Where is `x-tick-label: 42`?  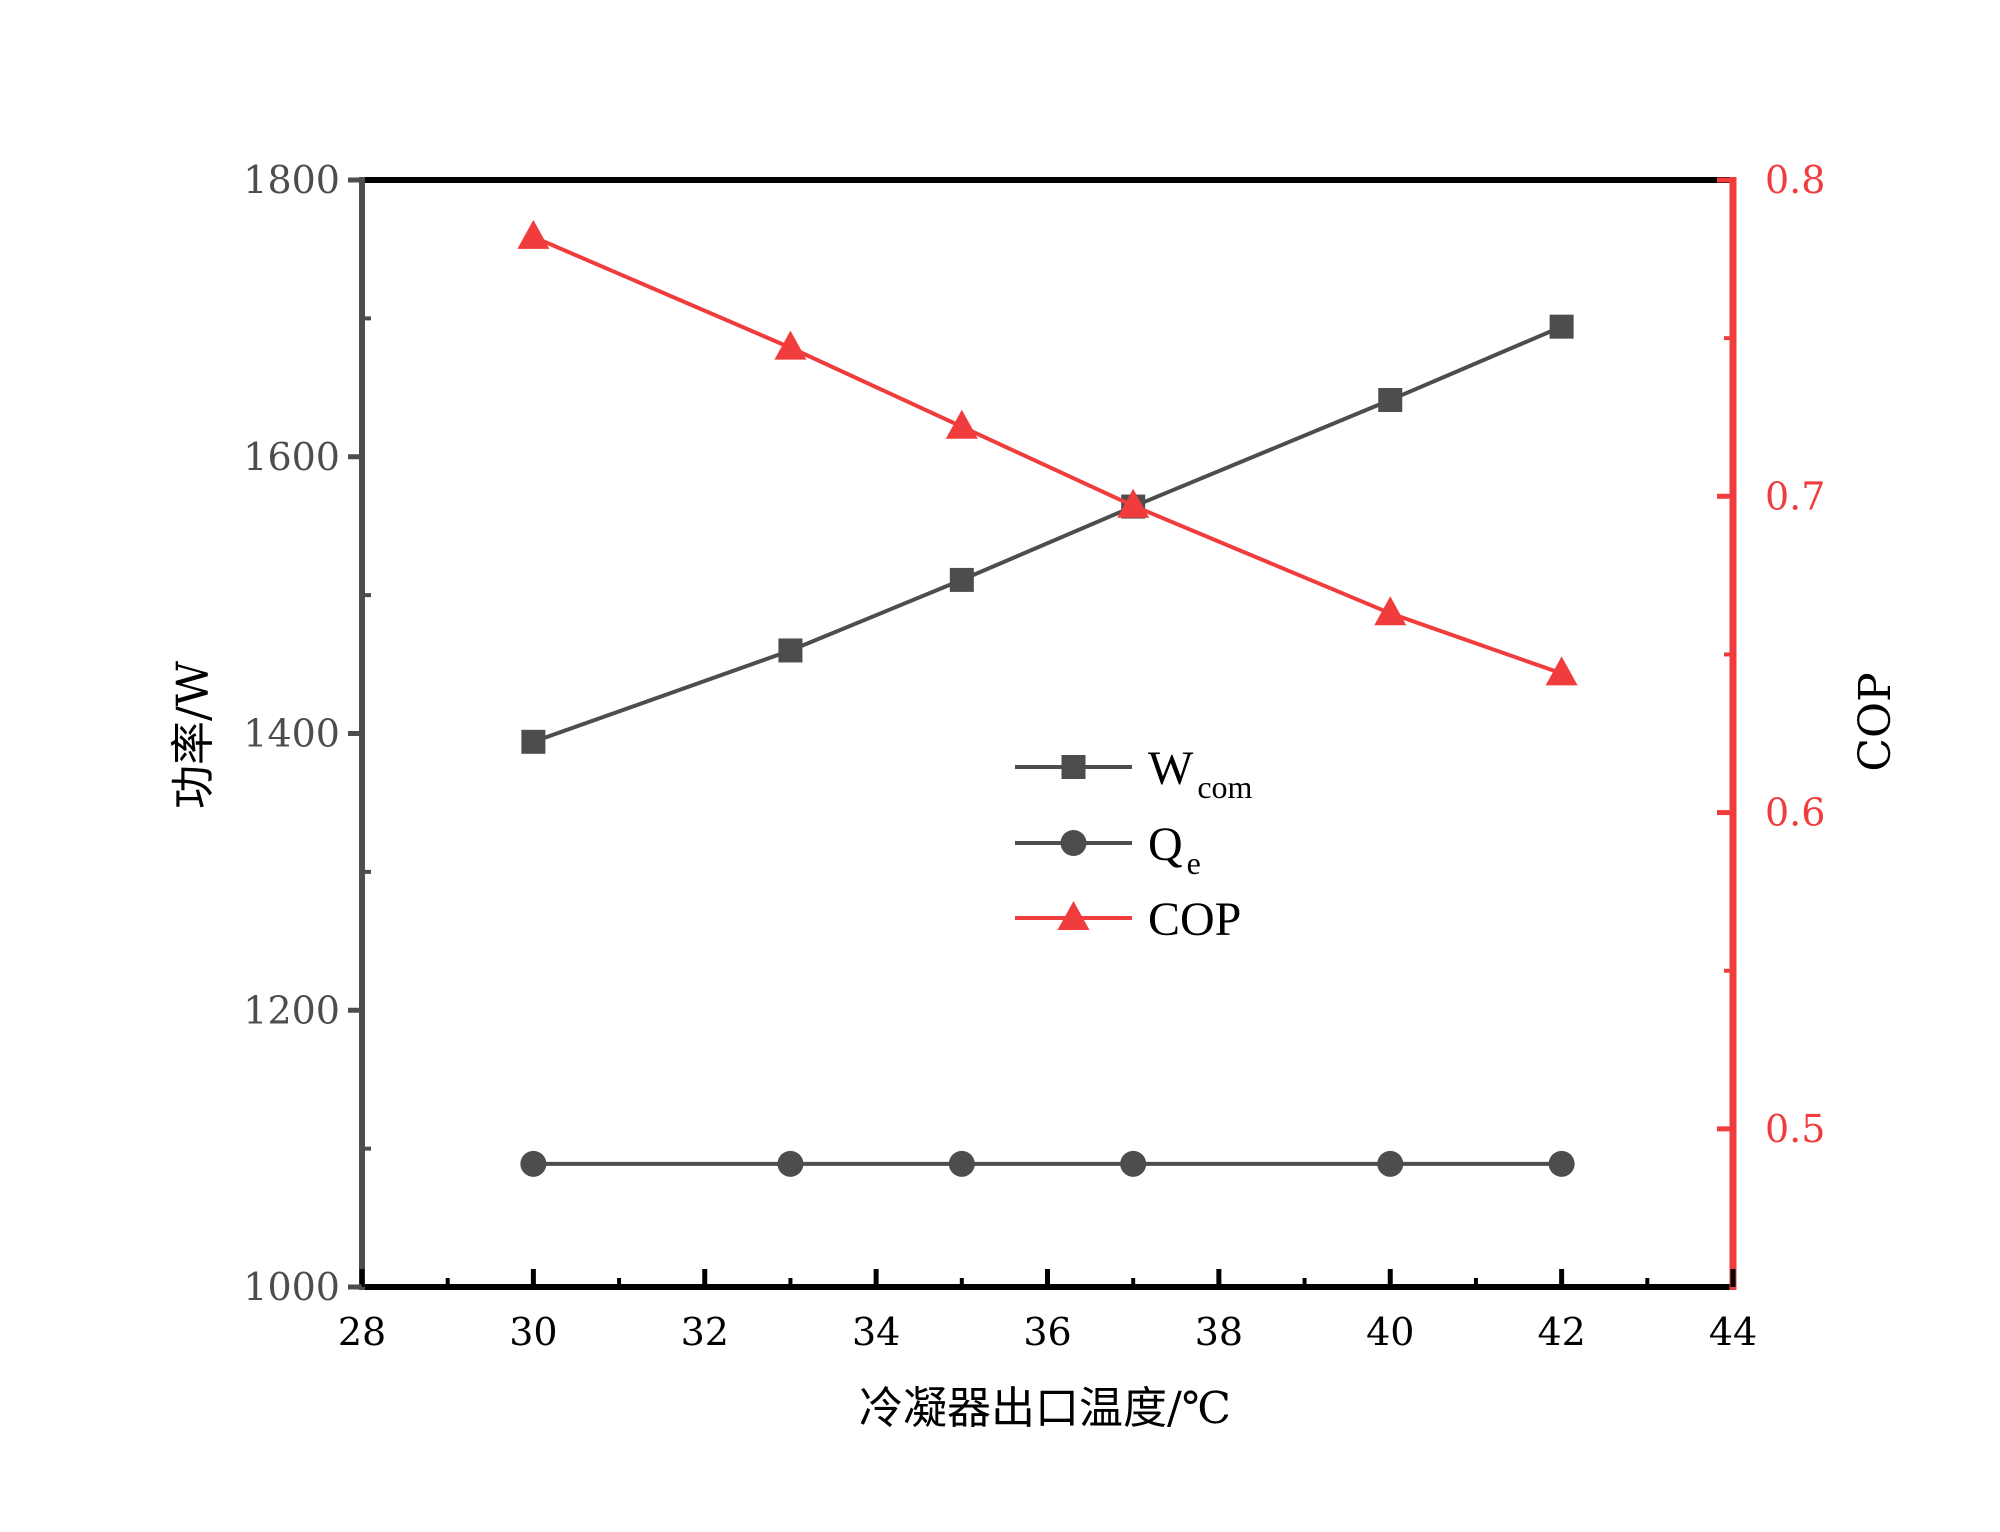 x-tick-label: 42 is located at coordinates (1561, 1332).